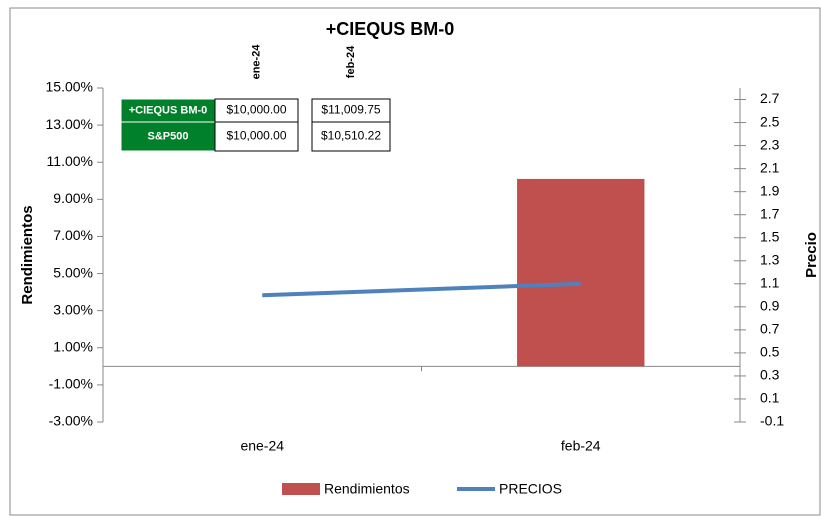 This screenshot has height=516, width=821. Describe the element at coordinates (350, 110) in the screenshot. I see `table-cell-text: $11,009.75` at that location.